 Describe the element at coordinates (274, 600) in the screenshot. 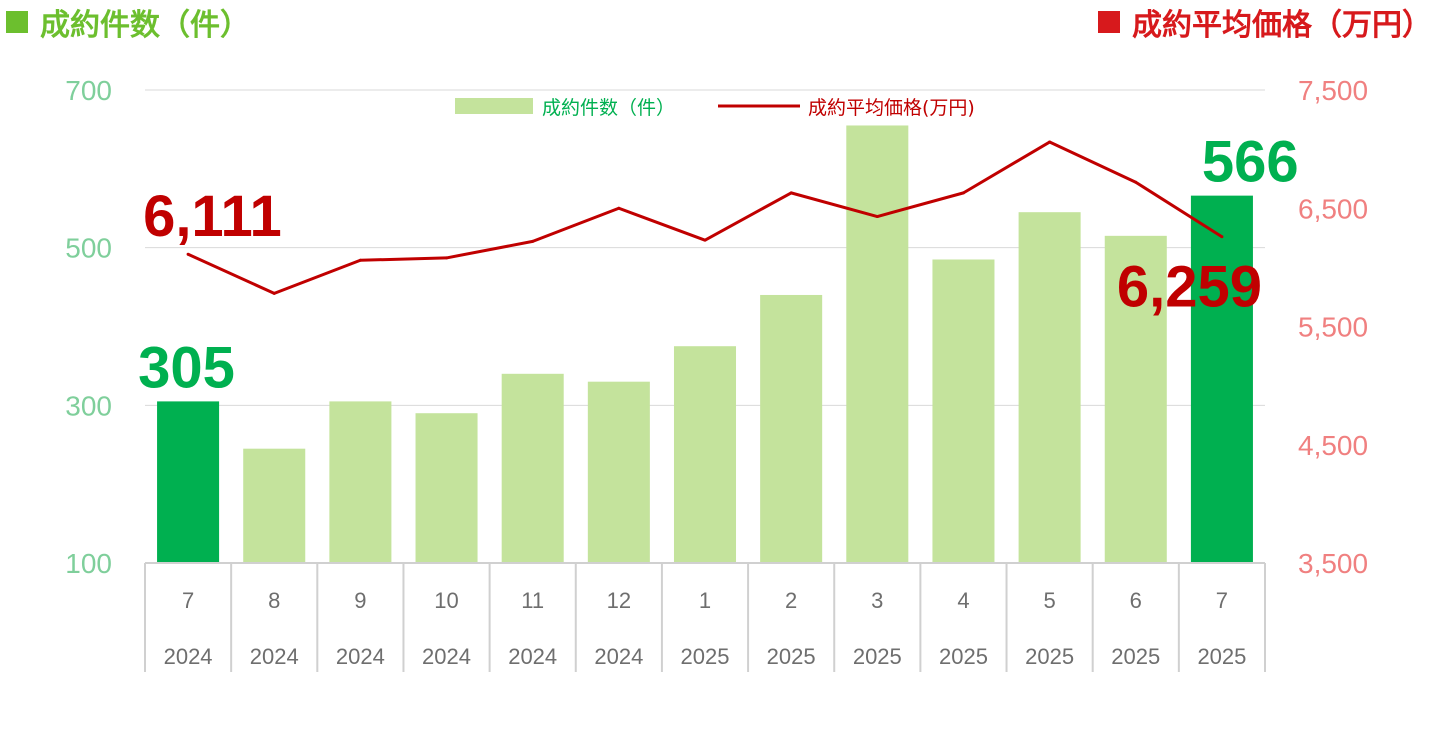

I see `month-label: 8` at that location.